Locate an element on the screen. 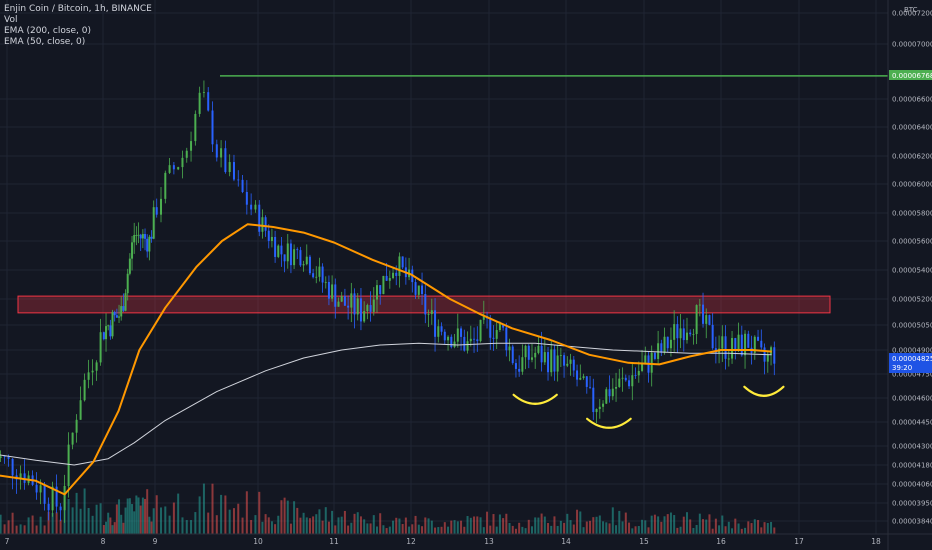  volume-indicator-label: Vol is located at coordinates (11, 20).